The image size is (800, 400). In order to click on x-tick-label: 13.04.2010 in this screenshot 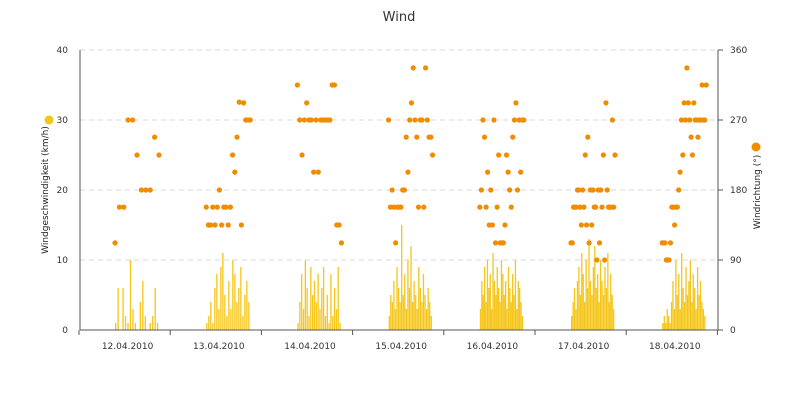, I will do `click(219, 347)`.